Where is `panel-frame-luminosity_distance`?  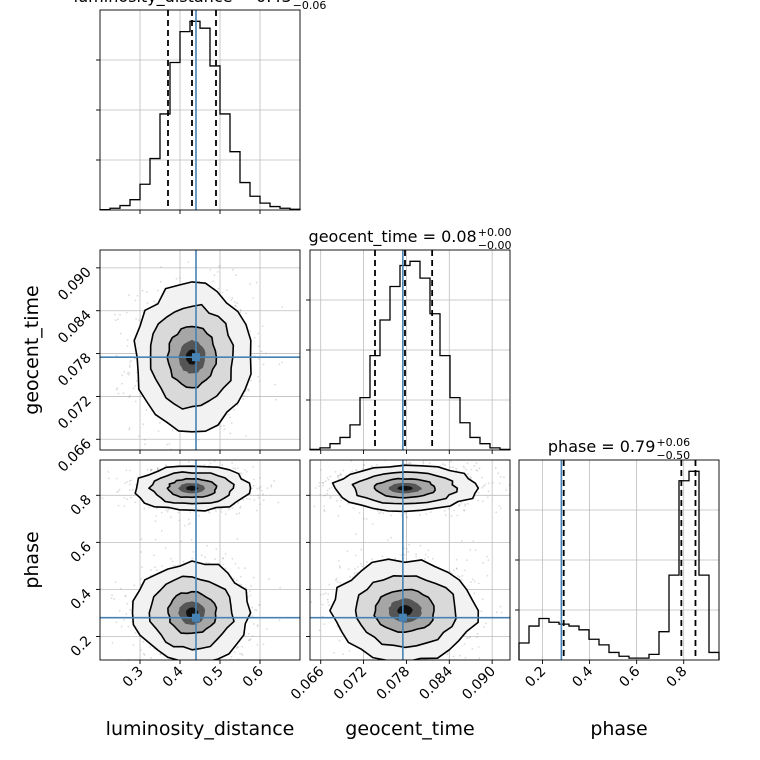
panel-frame-luminosity_distance is located at coordinates (200, 110).